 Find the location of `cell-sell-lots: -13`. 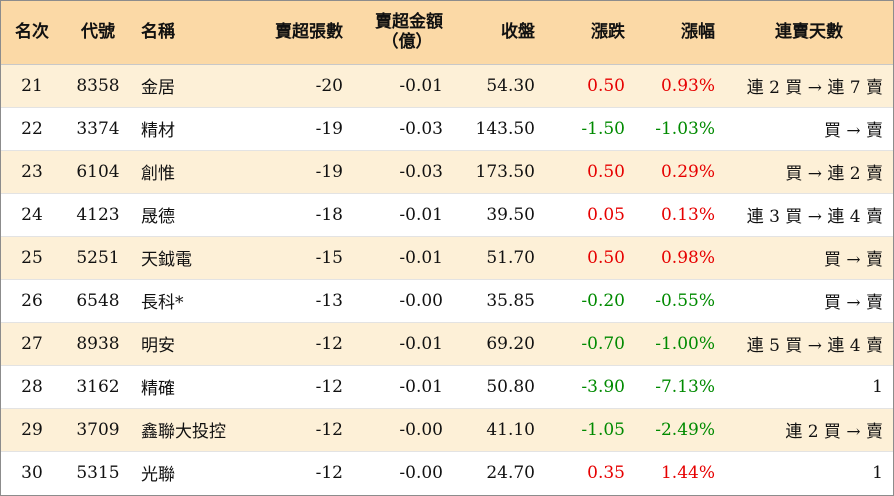

cell-sell-lots: -13 is located at coordinates (305, 301).